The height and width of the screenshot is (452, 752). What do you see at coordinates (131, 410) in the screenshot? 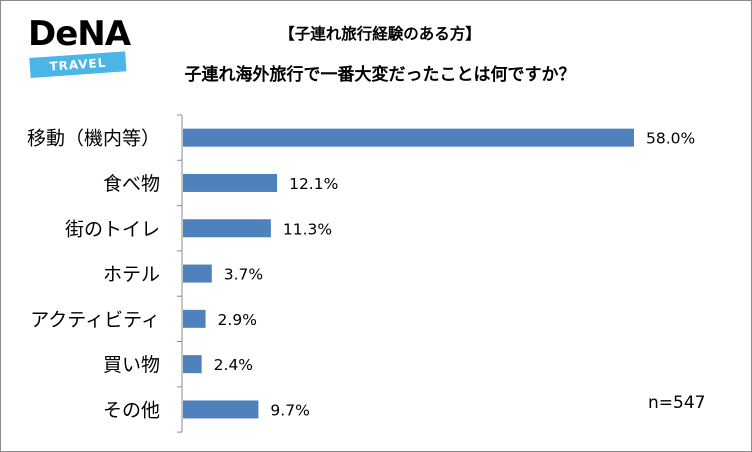
I see `category-label: その他` at bounding box center [131, 410].